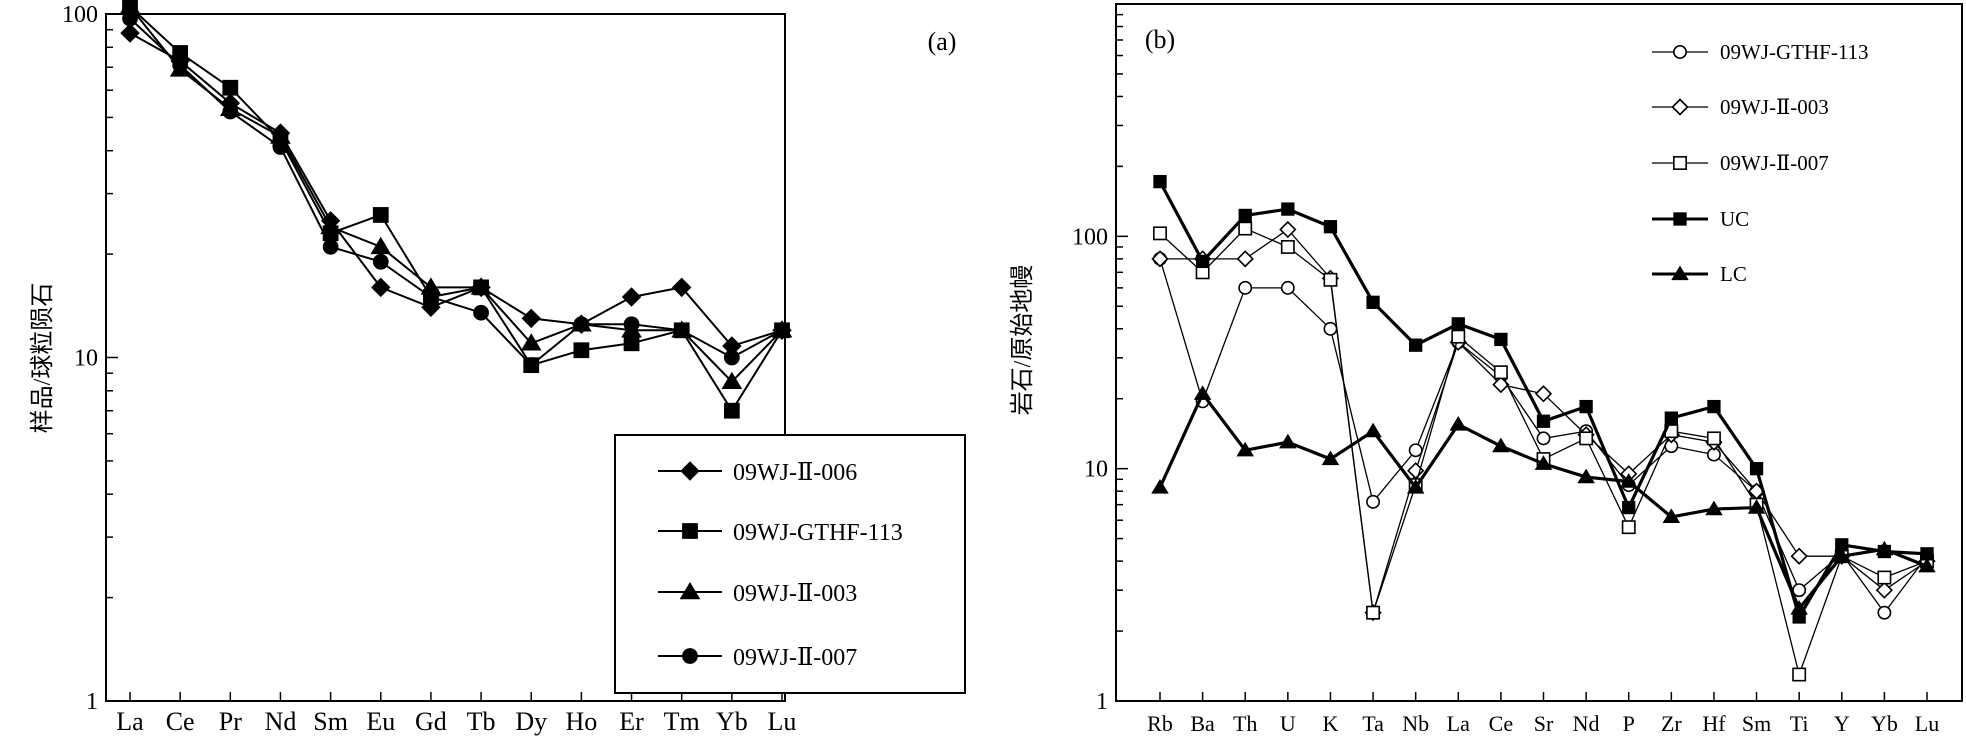  What do you see at coordinates (1799, 723) in the screenshot?
I see `x-tick-label-Ti: Ti` at bounding box center [1799, 723].